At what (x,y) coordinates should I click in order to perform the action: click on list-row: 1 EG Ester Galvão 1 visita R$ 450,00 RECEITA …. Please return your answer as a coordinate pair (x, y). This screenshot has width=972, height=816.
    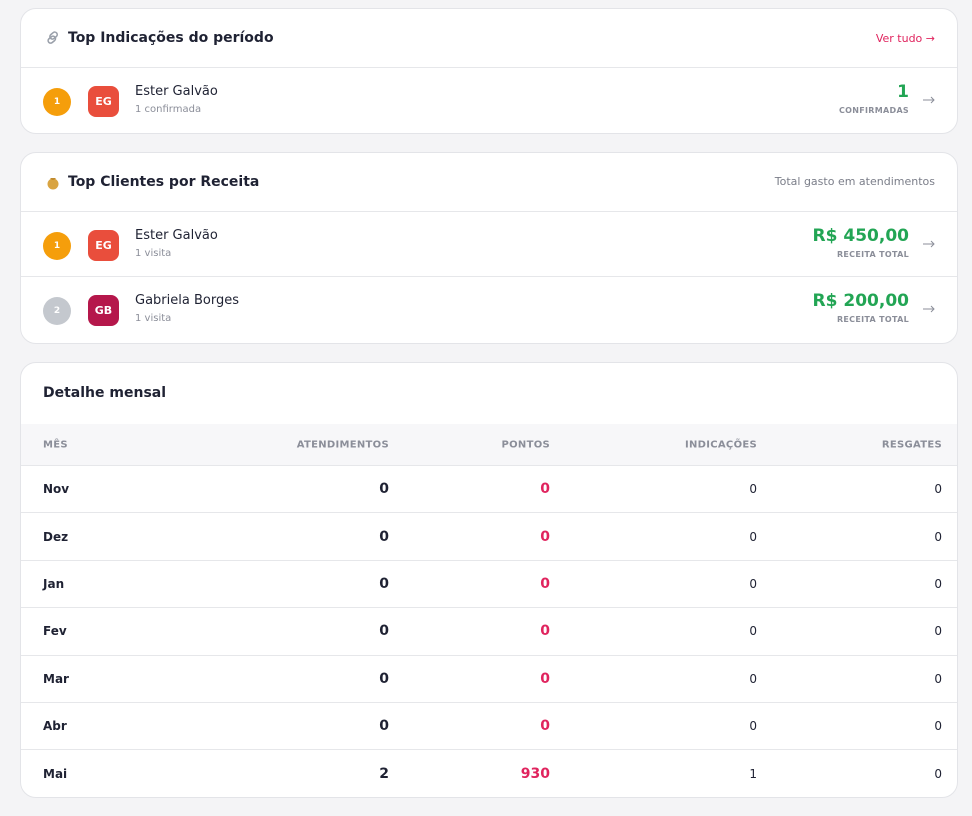
    Looking at the image, I should click on (489, 244).